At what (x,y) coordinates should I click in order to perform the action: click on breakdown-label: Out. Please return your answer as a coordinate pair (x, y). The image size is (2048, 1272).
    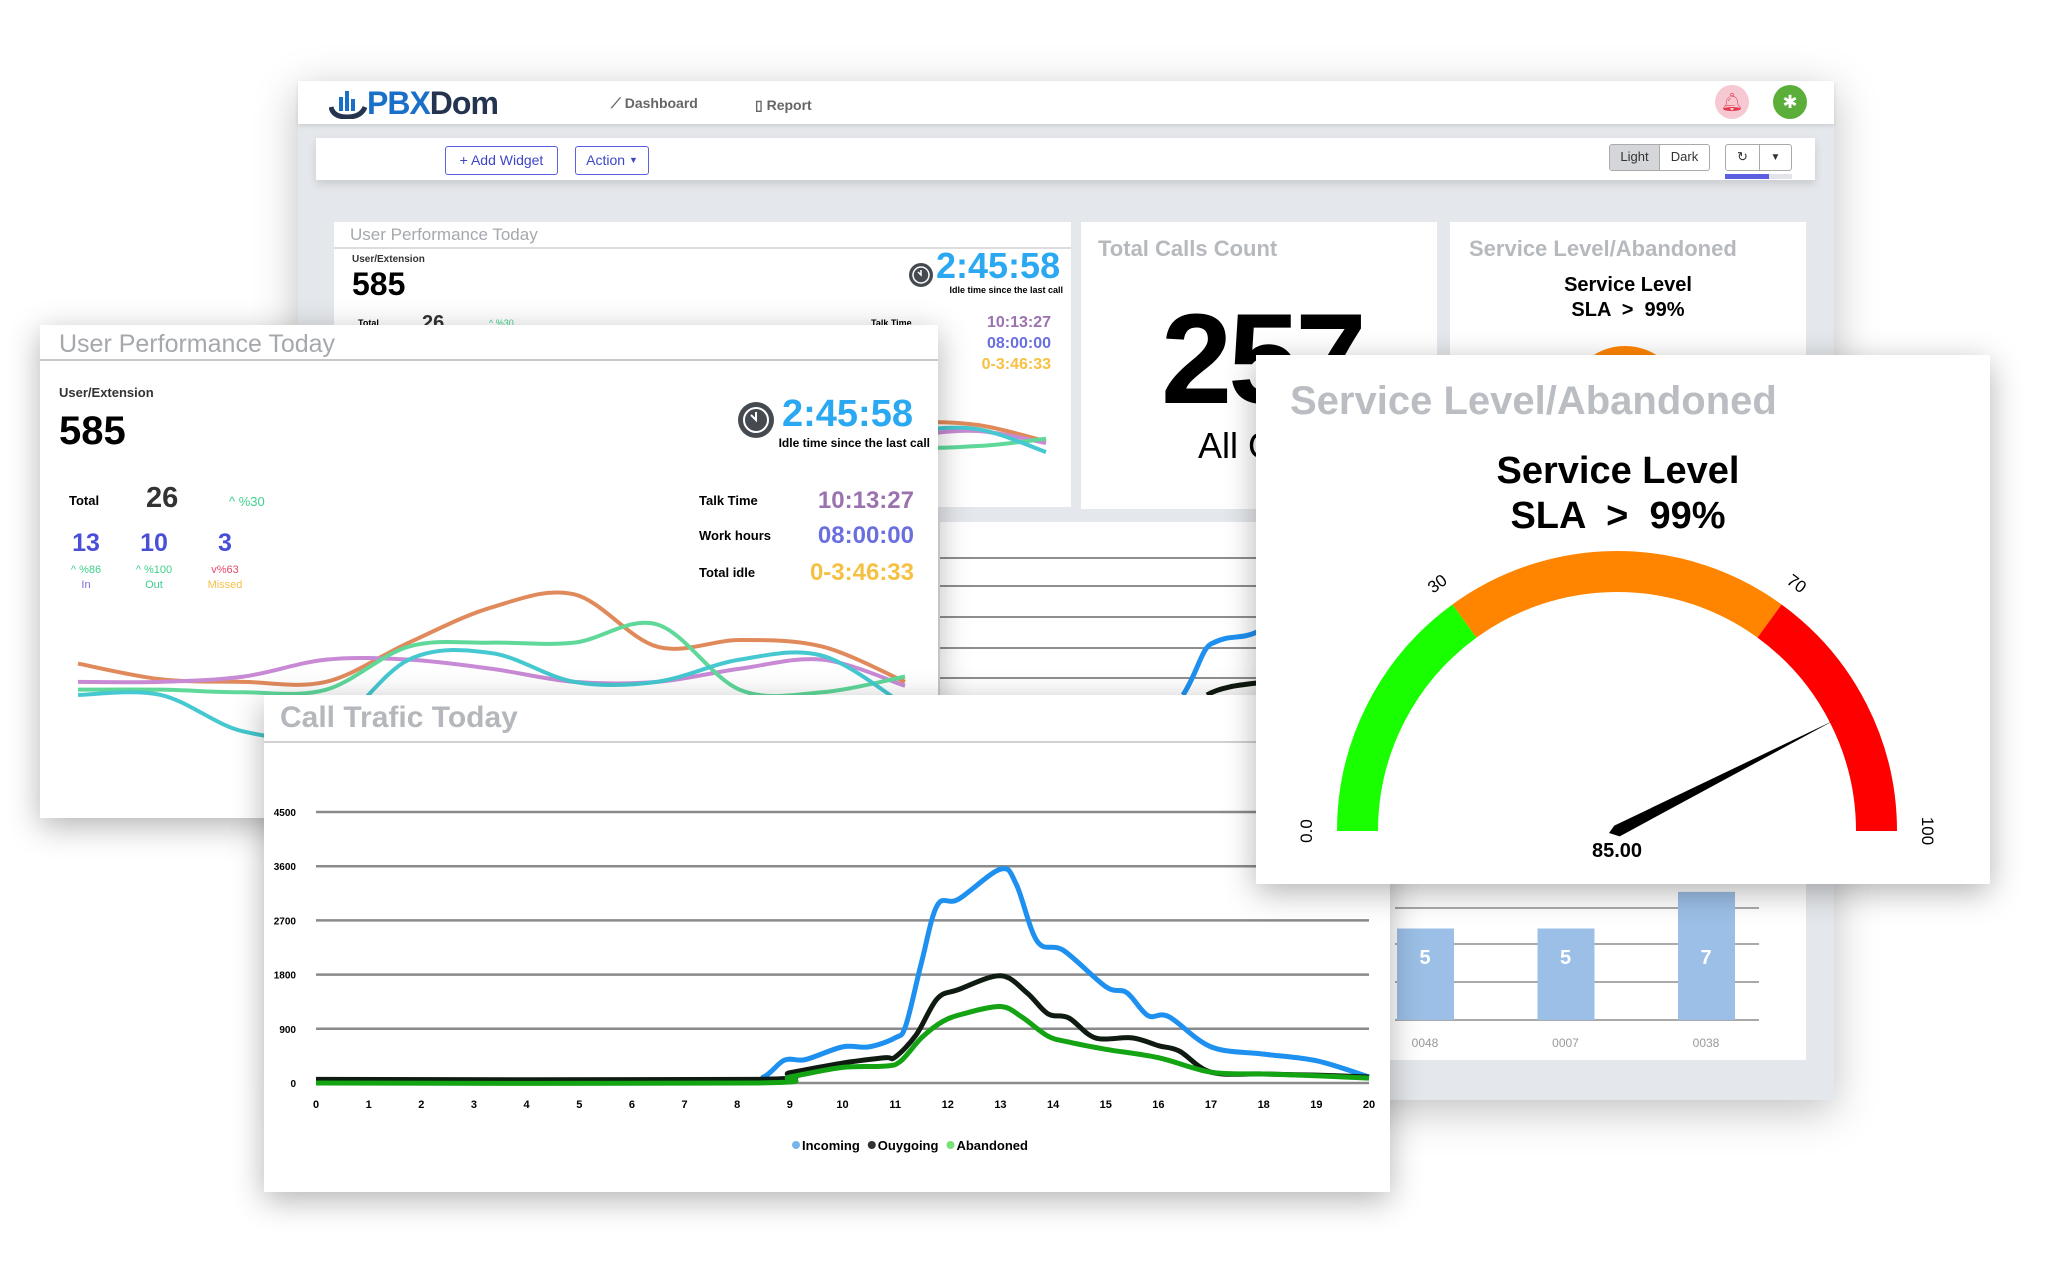
    Looking at the image, I should click on (154, 585).